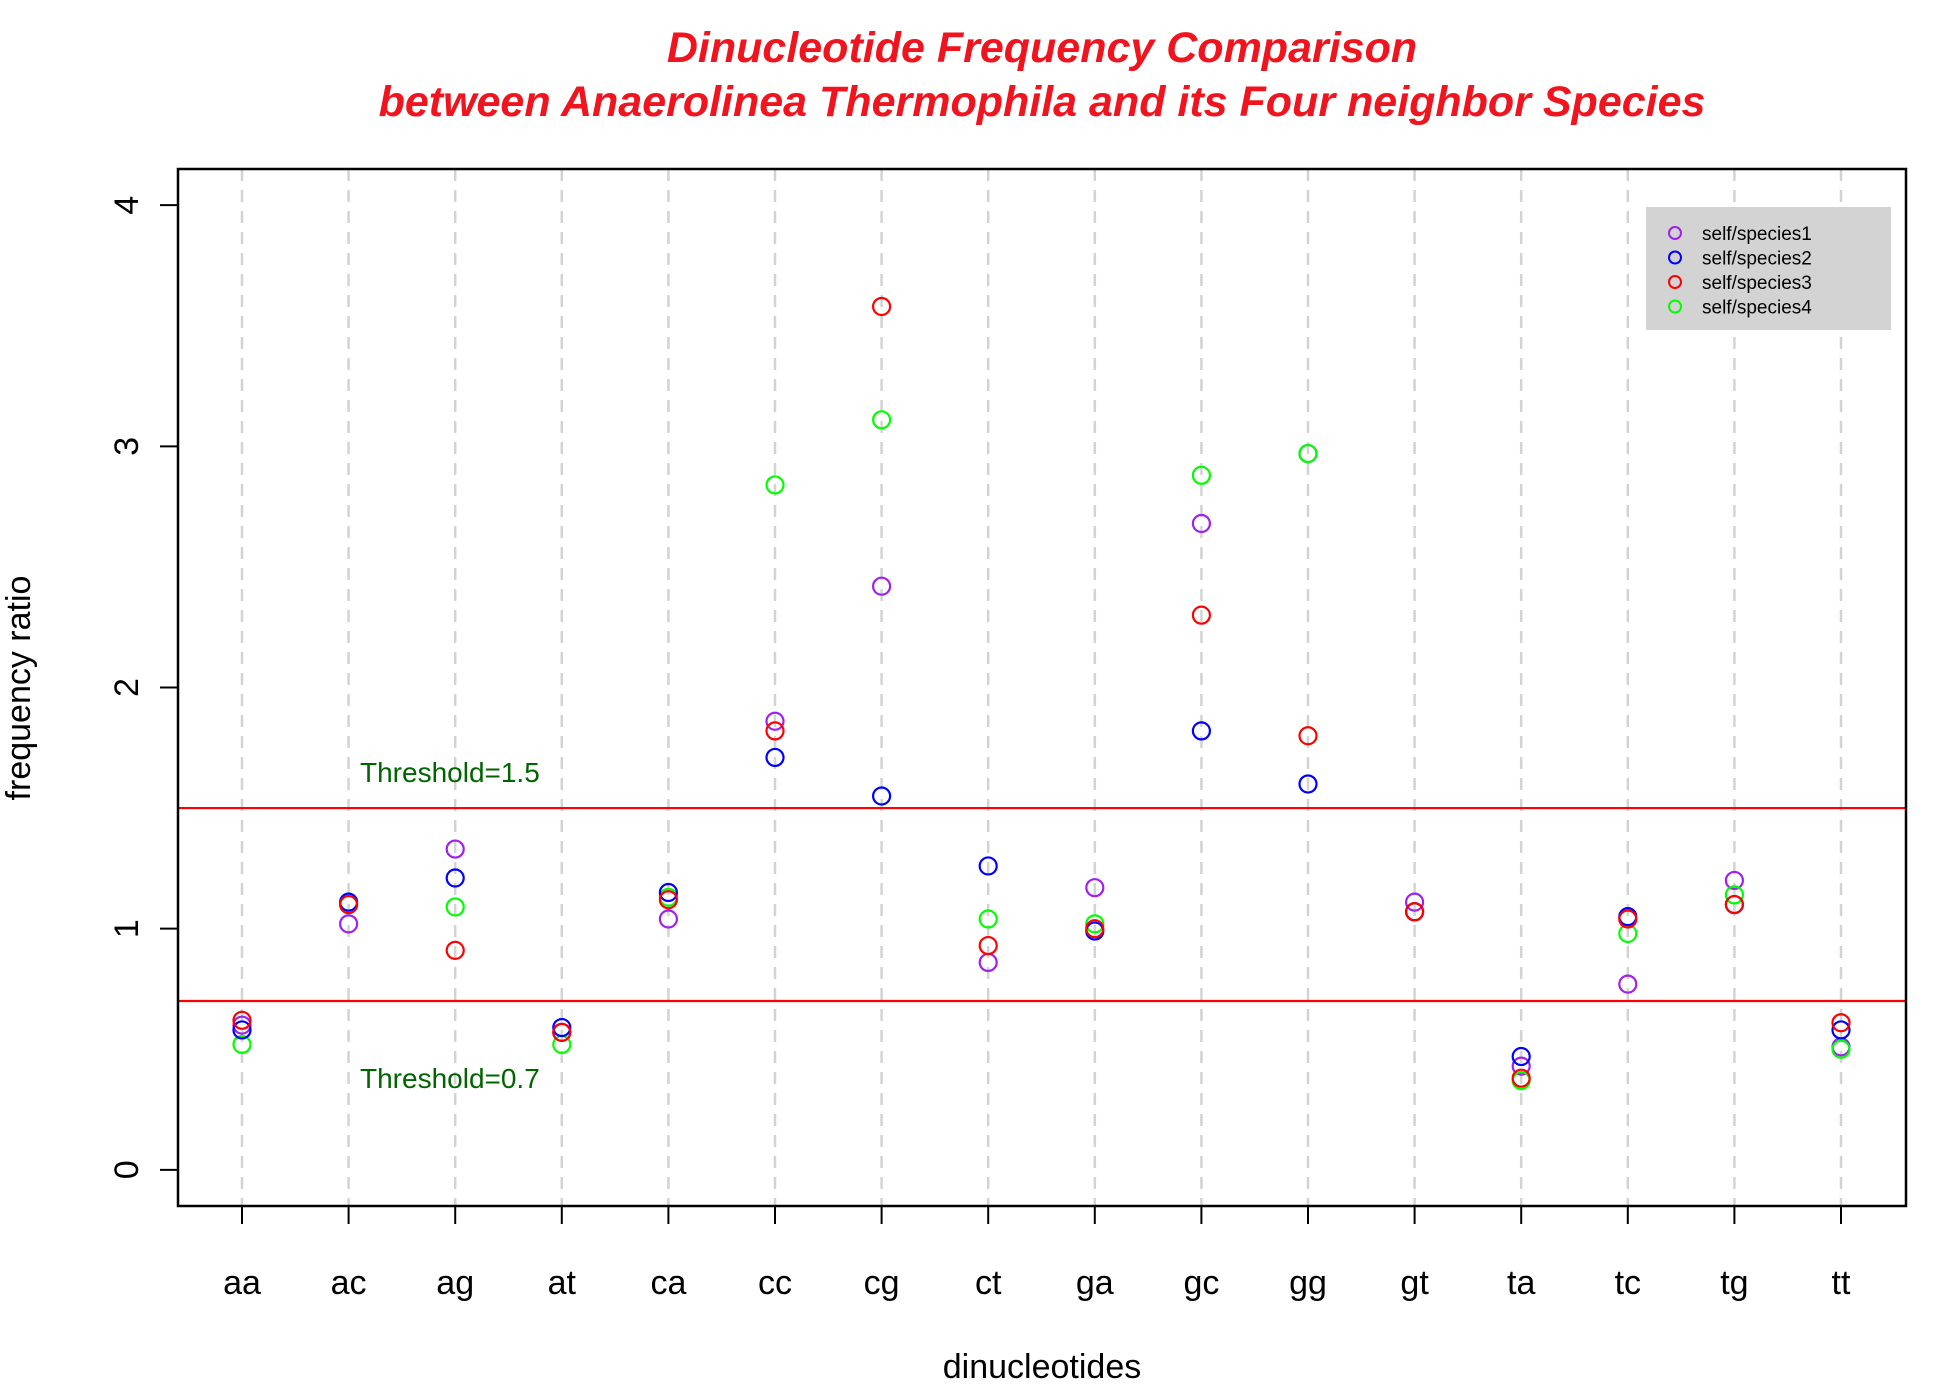 This screenshot has height=1388, width=1944. I want to click on point-series2-ct, so click(988, 866).